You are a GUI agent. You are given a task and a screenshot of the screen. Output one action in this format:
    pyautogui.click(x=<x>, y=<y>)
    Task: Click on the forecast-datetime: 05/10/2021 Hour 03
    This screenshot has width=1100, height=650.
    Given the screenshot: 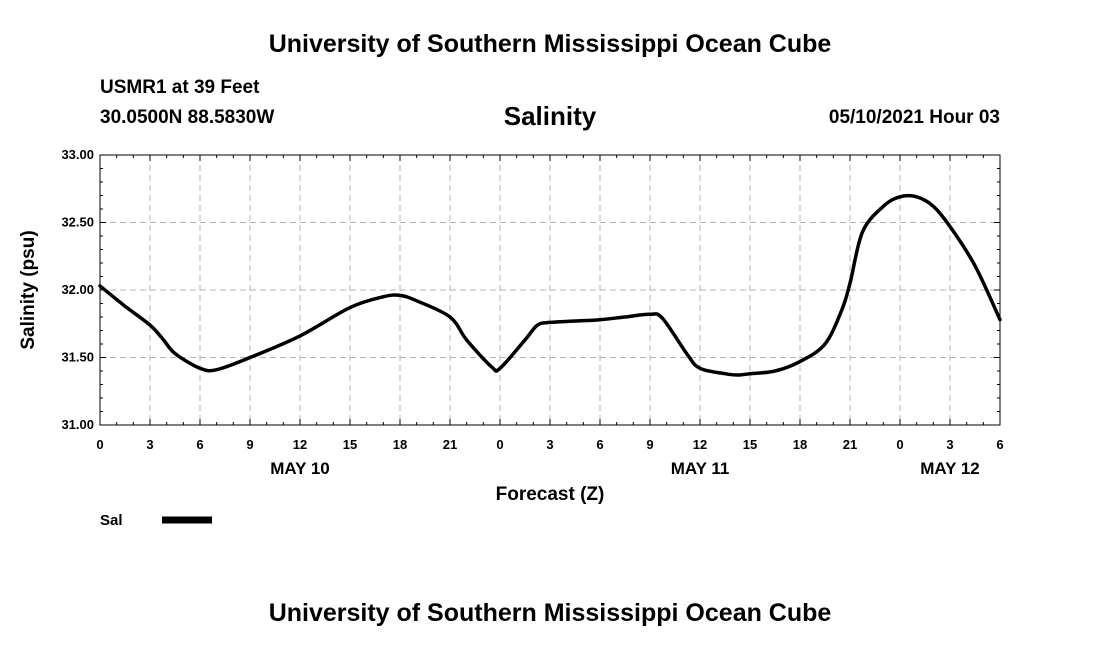 What is the action you would take?
    pyautogui.click(x=914, y=117)
    